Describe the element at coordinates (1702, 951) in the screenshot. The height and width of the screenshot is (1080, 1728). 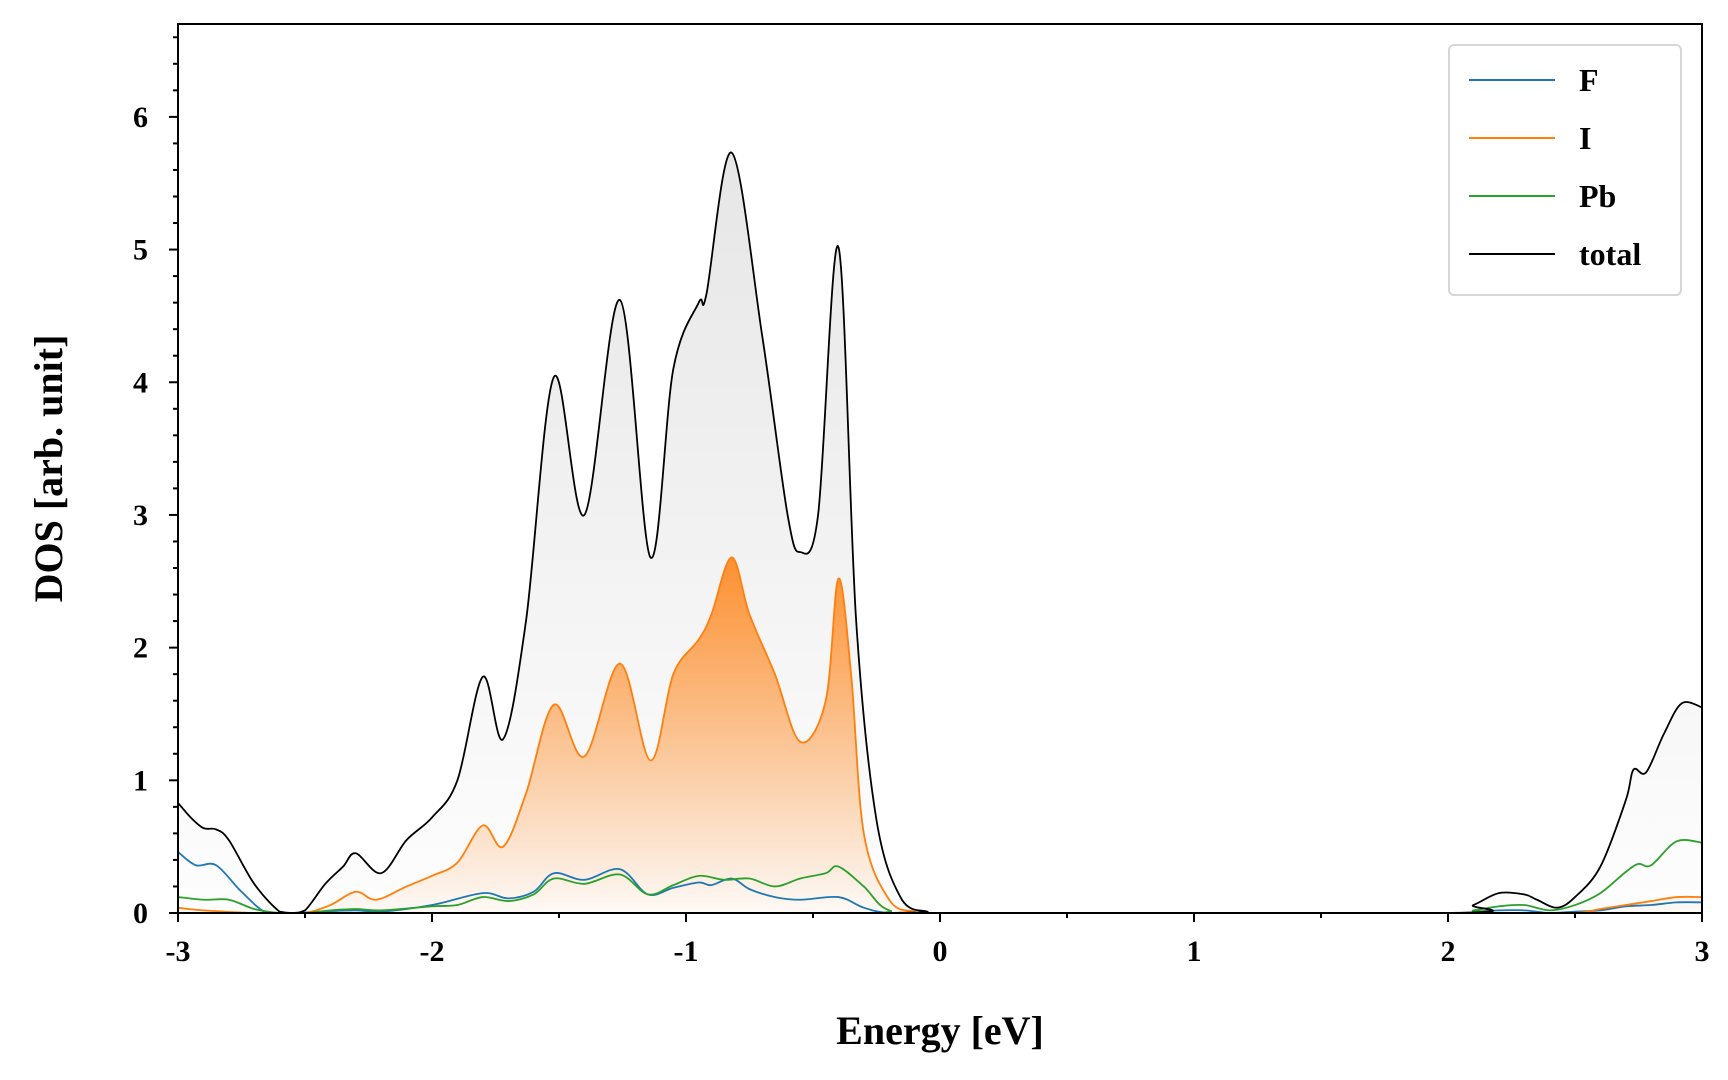
I see `x-tick-label: 3` at that location.